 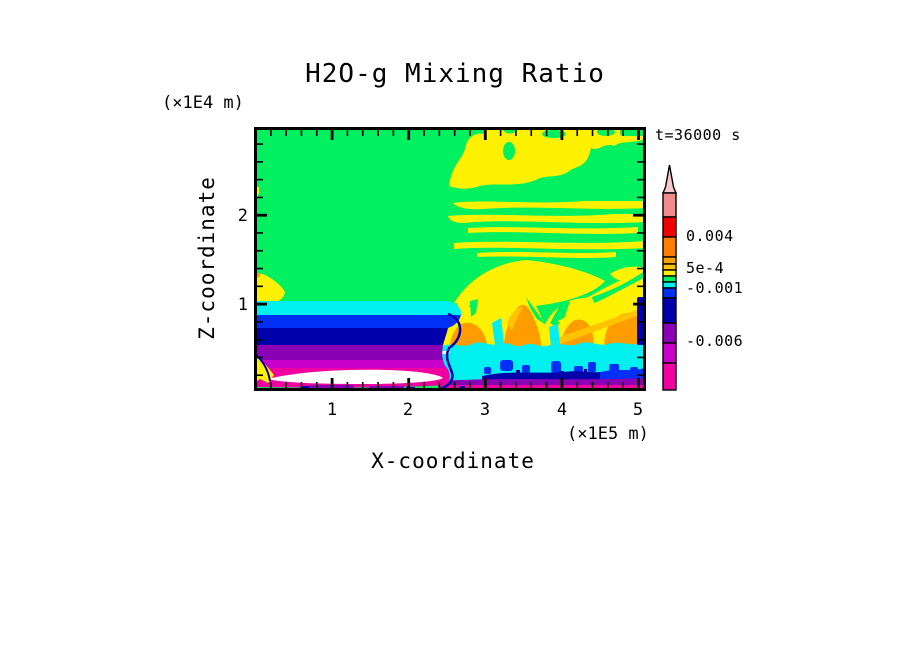 What do you see at coordinates (705, 268) in the screenshot?
I see `colorbar-label-5e4: 5e-4` at bounding box center [705, 268].